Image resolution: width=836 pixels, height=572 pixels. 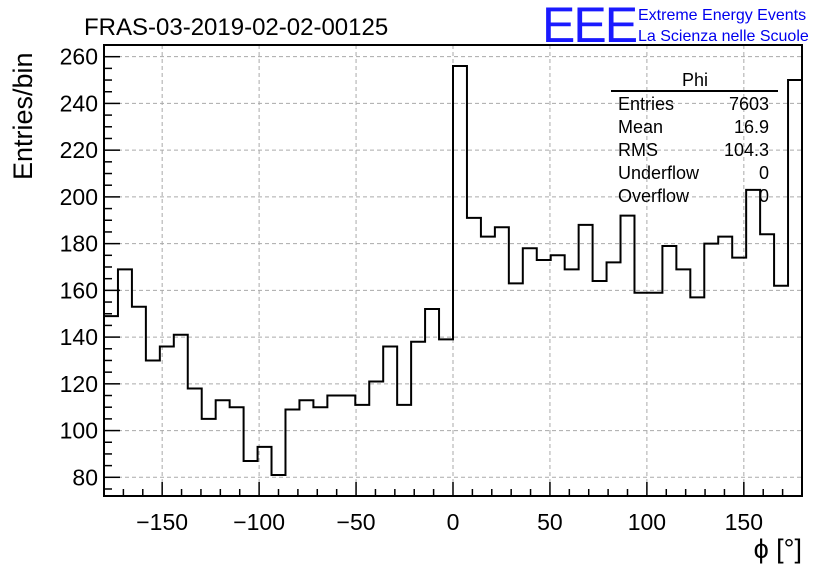 I want to click on logo-line-1: Extreme Energy Events, so click(x=722, y=15).